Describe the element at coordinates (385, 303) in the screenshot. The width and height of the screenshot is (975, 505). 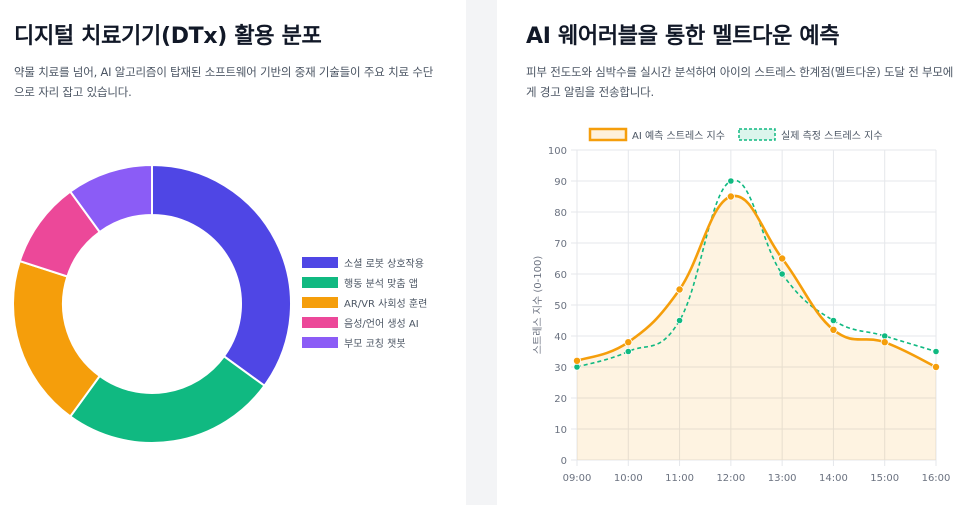
I see `legend-label-3: AR/VR 사회성 훈련` at that location.